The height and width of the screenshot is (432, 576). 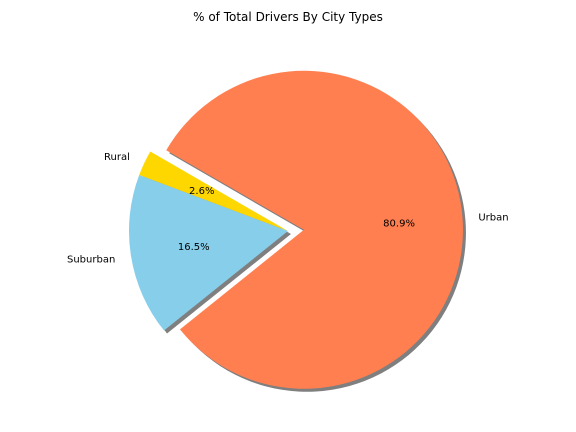 I want to click on slice-percent-urban: 80.9%, so click(x=399, y=223).